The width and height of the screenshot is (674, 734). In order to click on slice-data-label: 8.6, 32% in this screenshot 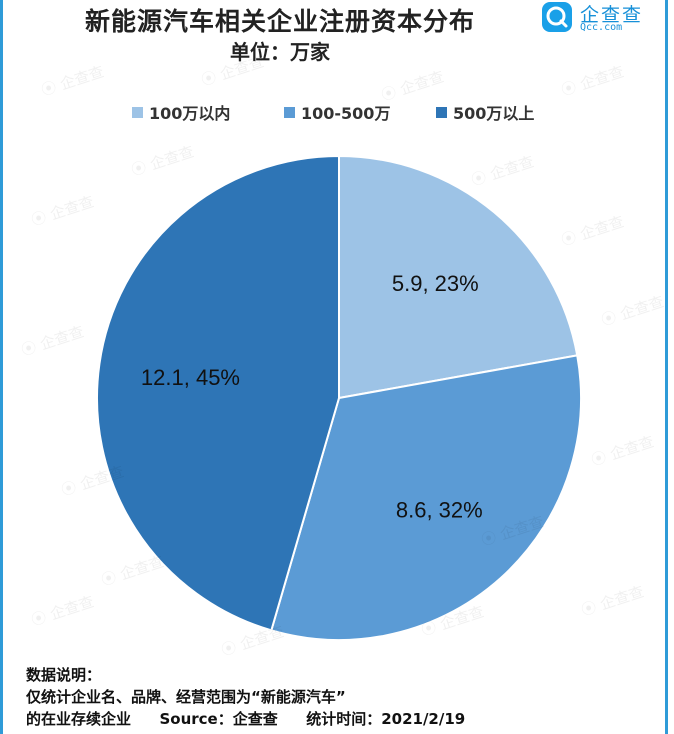, I will do `click(439, 510)`.